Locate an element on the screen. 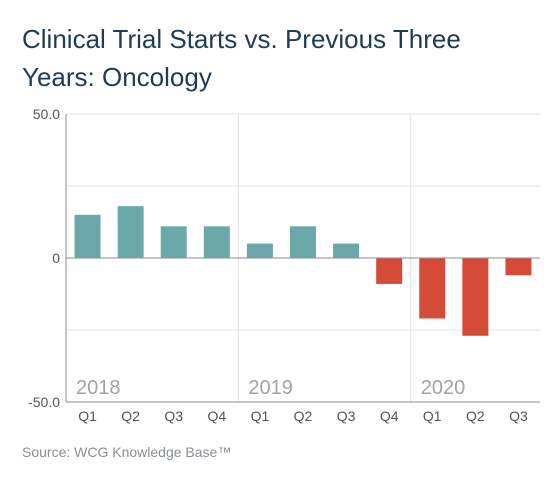  year-label: 2018 is located at coordinates (98, 388).